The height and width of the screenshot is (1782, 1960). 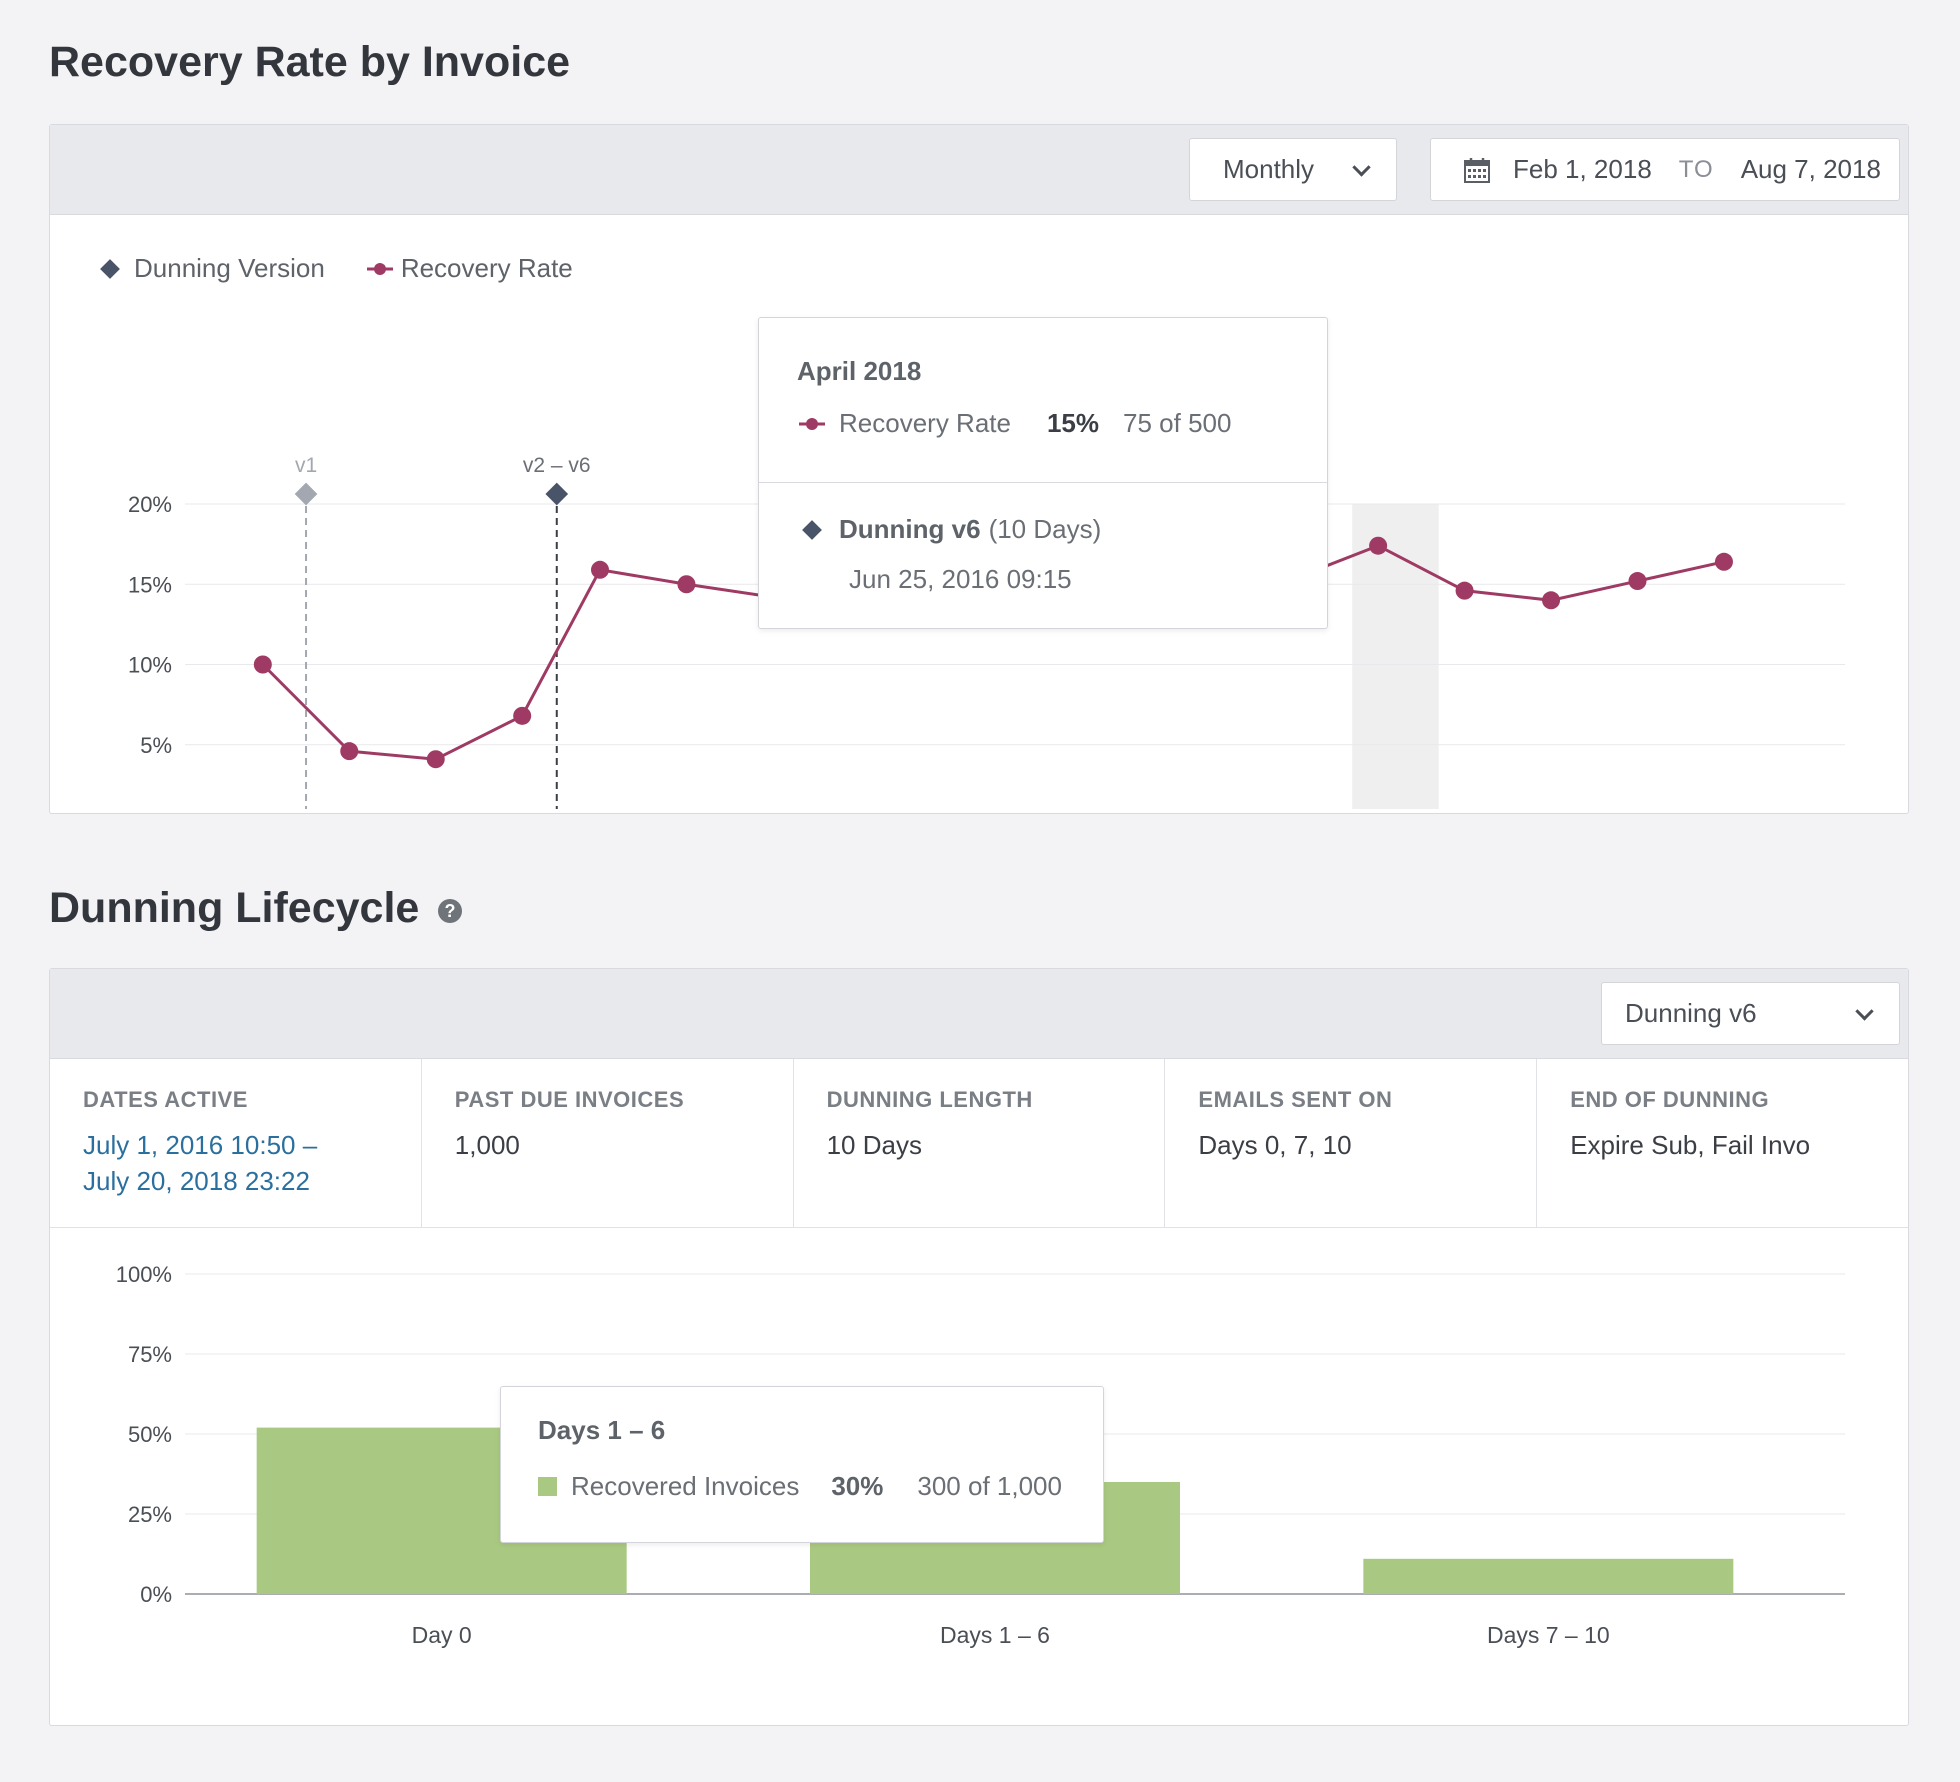 What do you see at coordinates (486, 268) in the screenshot?
I see `legend-rate-label: Recovery Rate` at bounding box center [486, 268].